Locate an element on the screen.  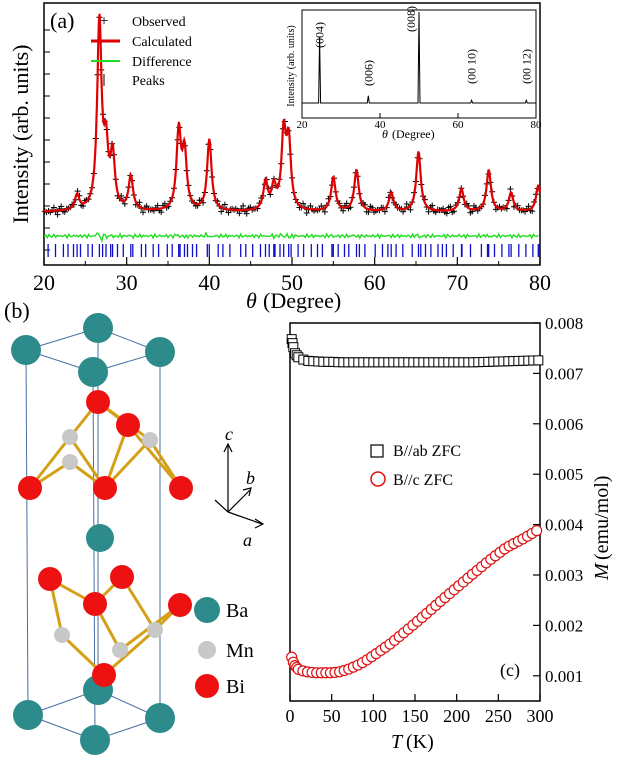
panel-c-ylabel-unit: (emu/mol) is located at coordinates (602, 518).